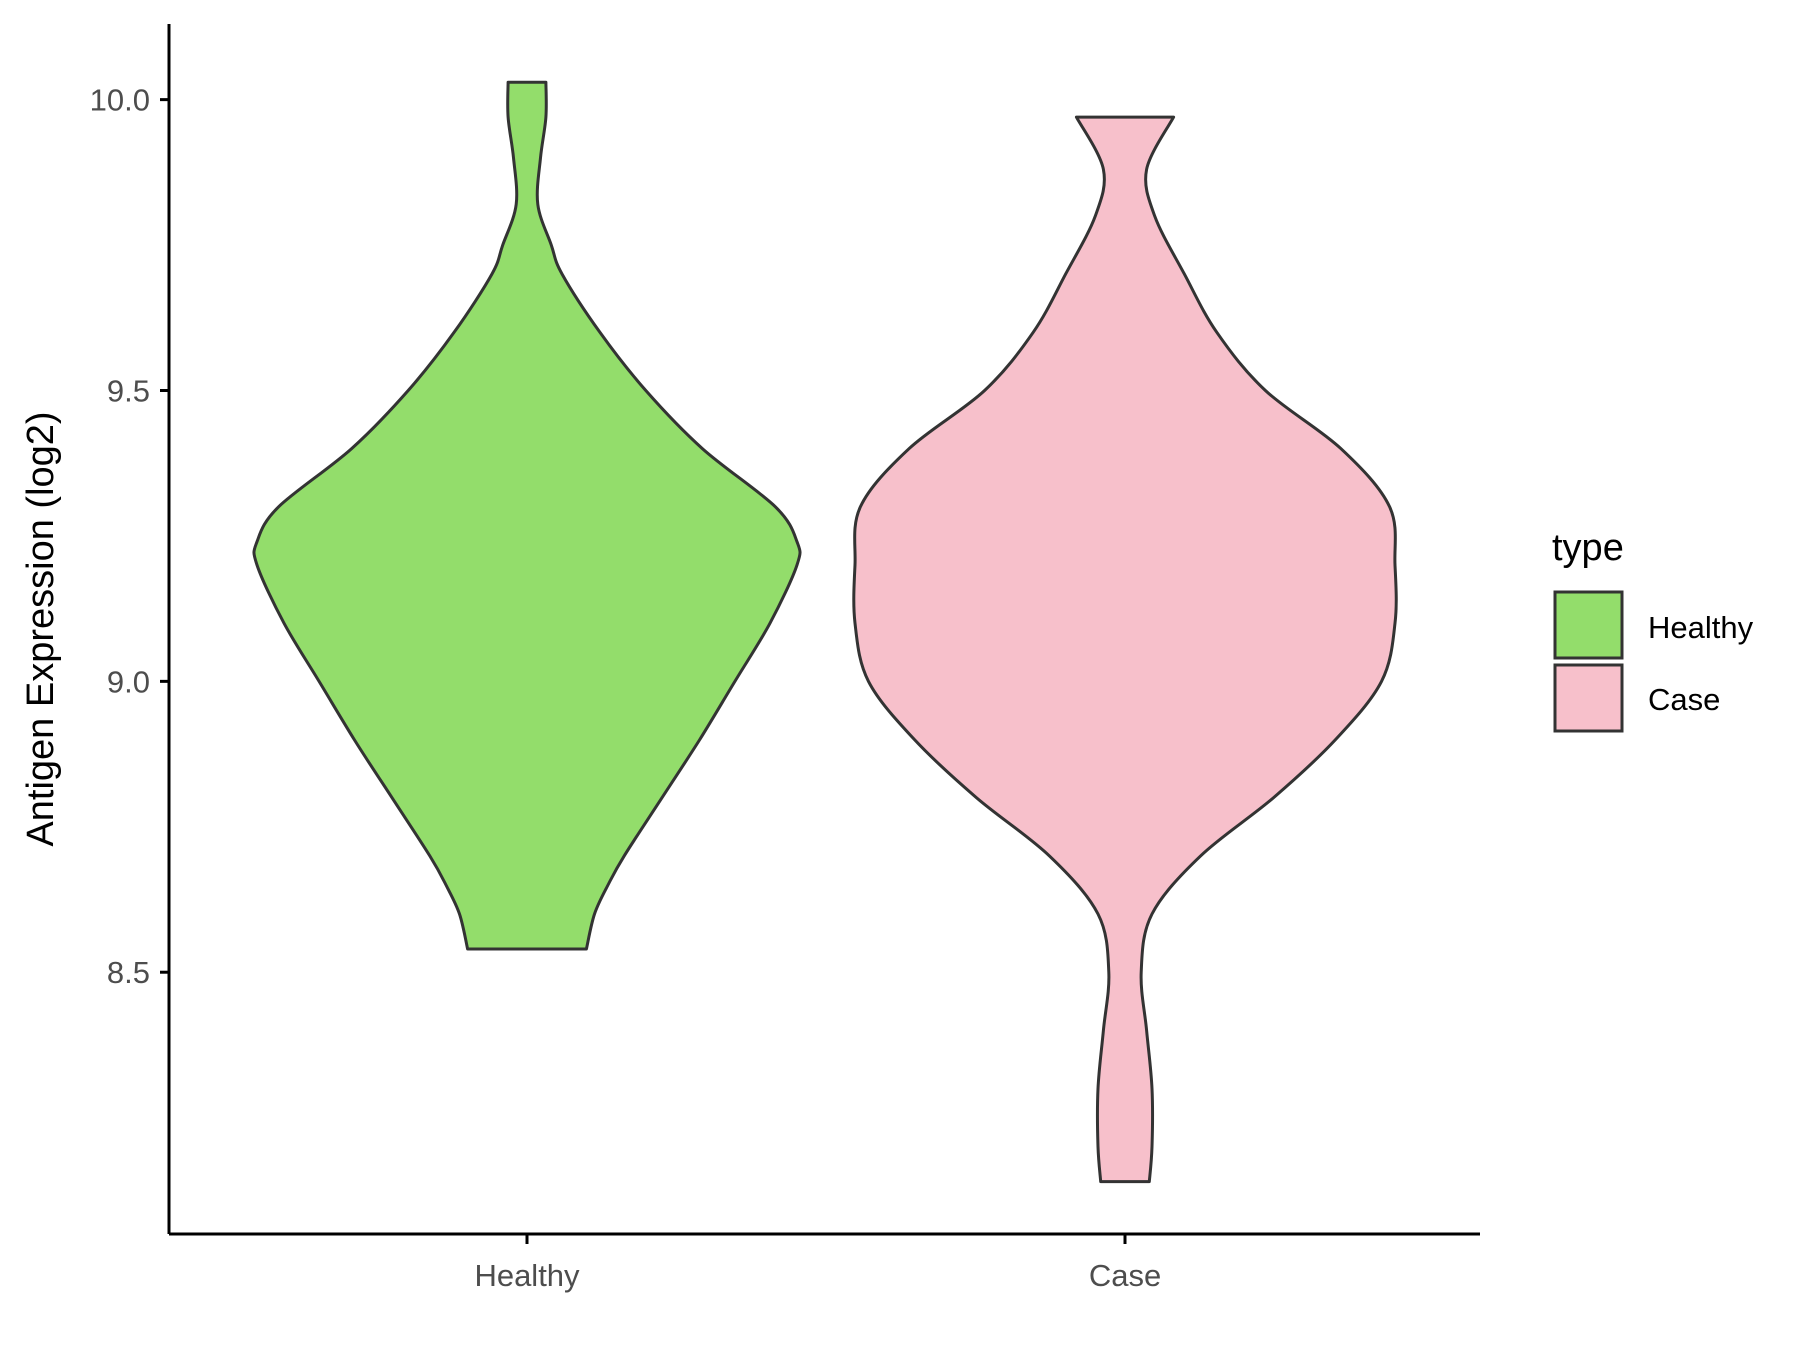 This screenshot has height=1350, width=1800. Describe the element at coordinates (41, 628) in the screenshot. I see `y-axis-title: Antigen Expression (log2)` at that location.